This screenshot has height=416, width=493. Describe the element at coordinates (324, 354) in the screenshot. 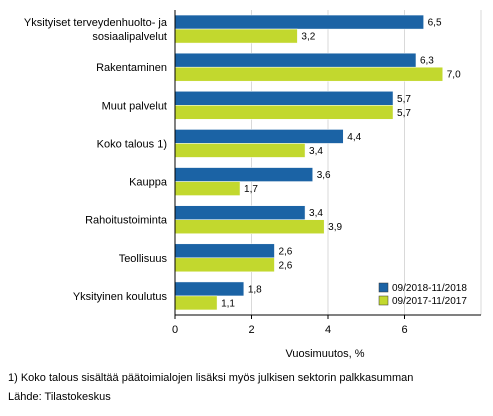

I see `x-axis-title: Vuosimuutos, %` at that location.